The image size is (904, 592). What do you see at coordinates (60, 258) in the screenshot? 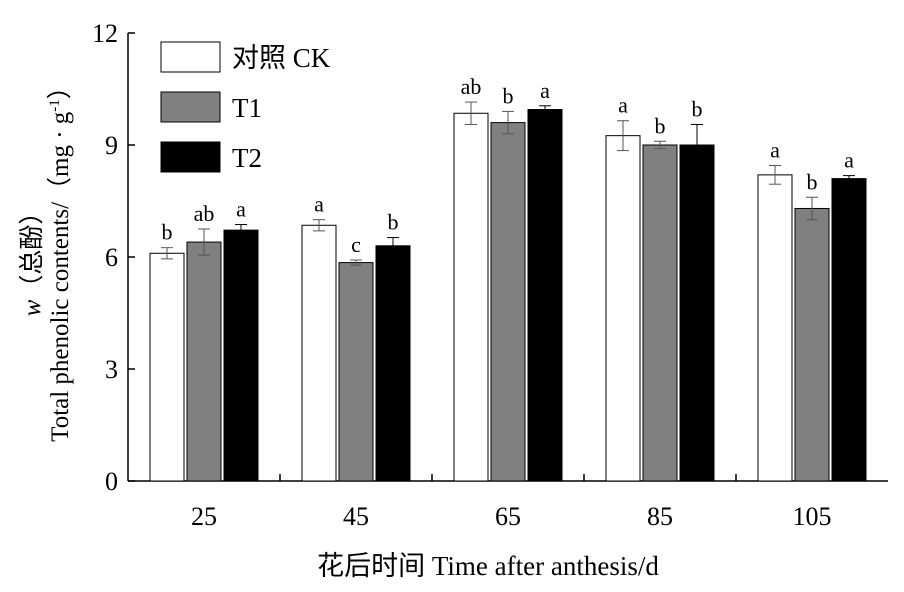
I see `y-axis-label-line2: Total phenolic contents/（mg · g-1）` at bounding box center [60, 258].